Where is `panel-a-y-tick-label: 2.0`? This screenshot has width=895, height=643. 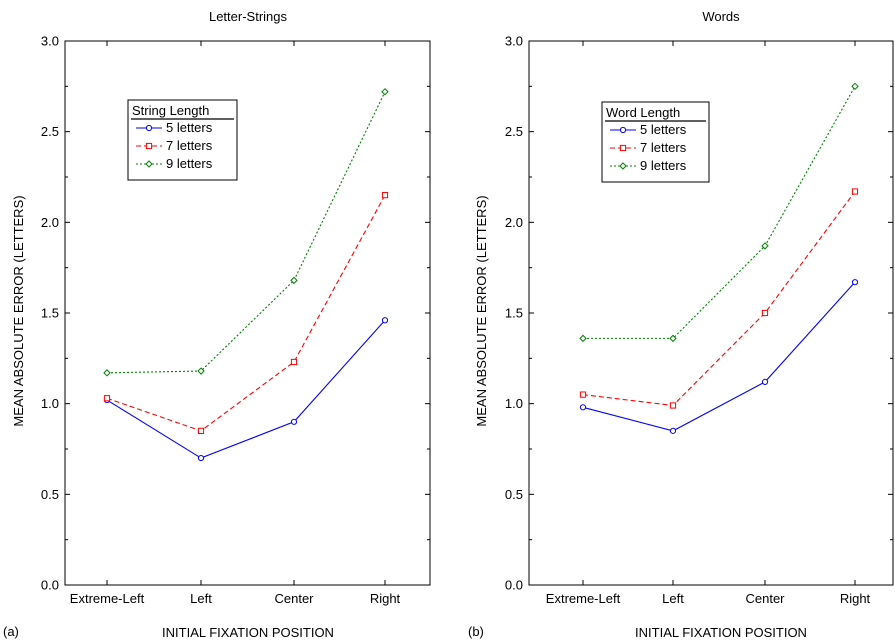
panel-a-y-tick-label: 2.0 is located at coordinates (50, 222).